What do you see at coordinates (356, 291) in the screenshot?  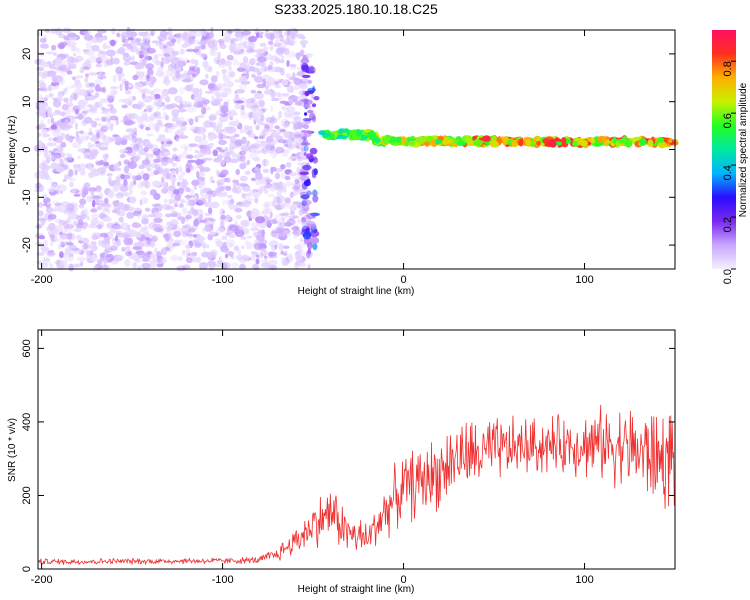 I see `spectrogram-xlabel: Height of straight line (km)` at bounding box center [356, 291].